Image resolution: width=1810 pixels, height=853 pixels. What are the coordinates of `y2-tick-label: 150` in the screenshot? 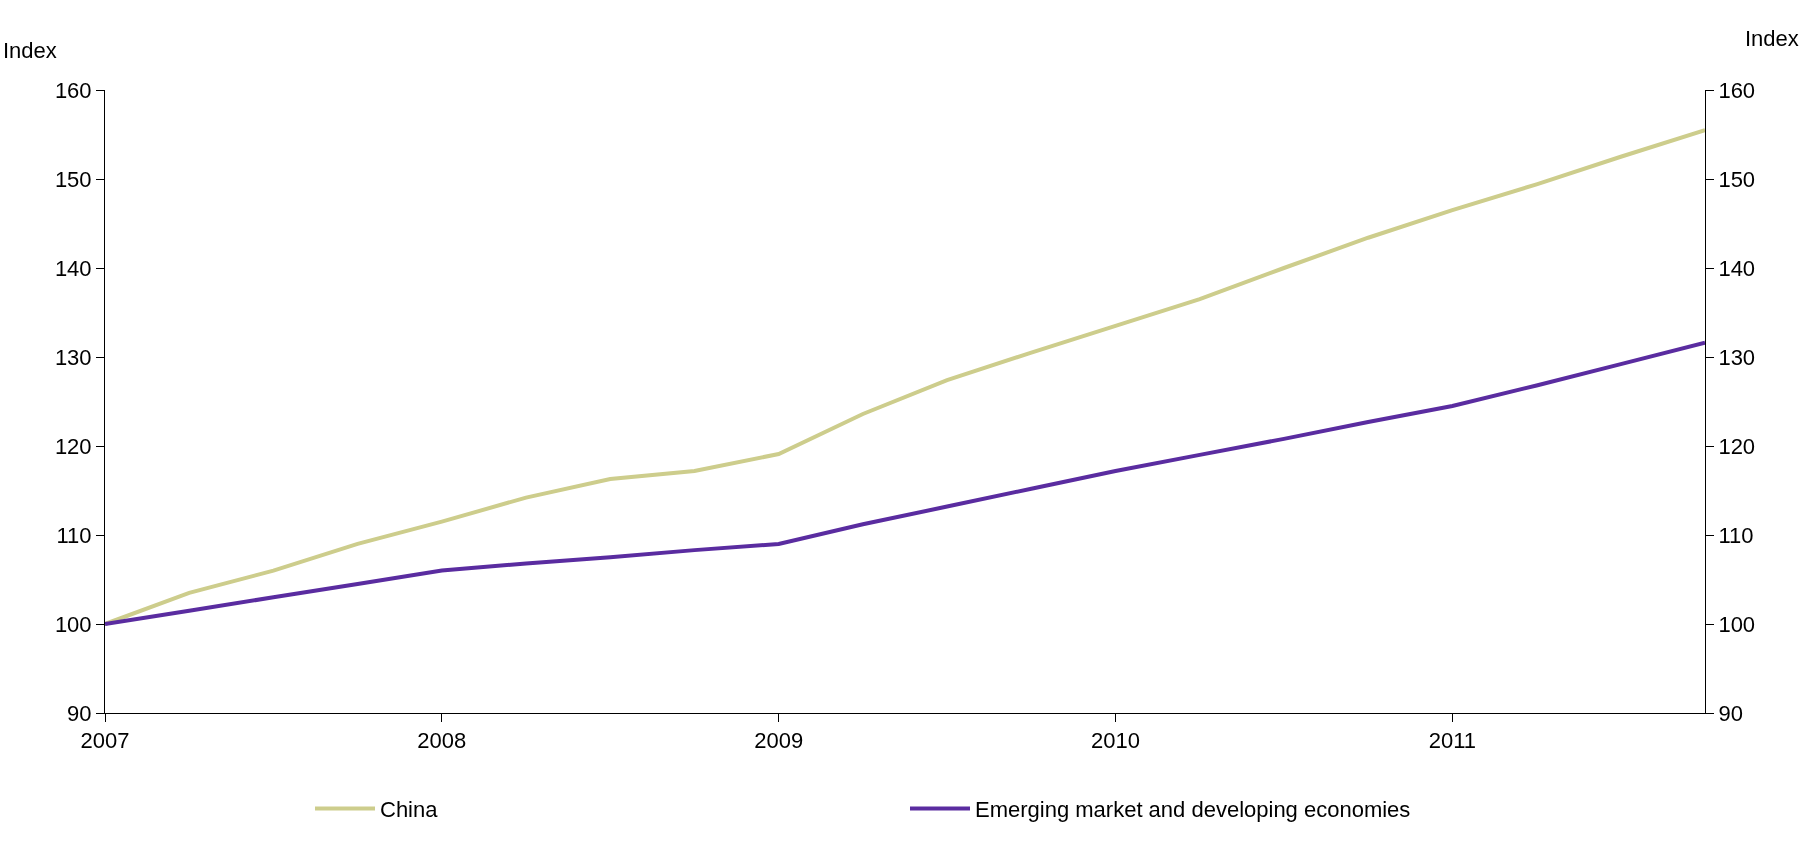 It's located at (1737, 179).